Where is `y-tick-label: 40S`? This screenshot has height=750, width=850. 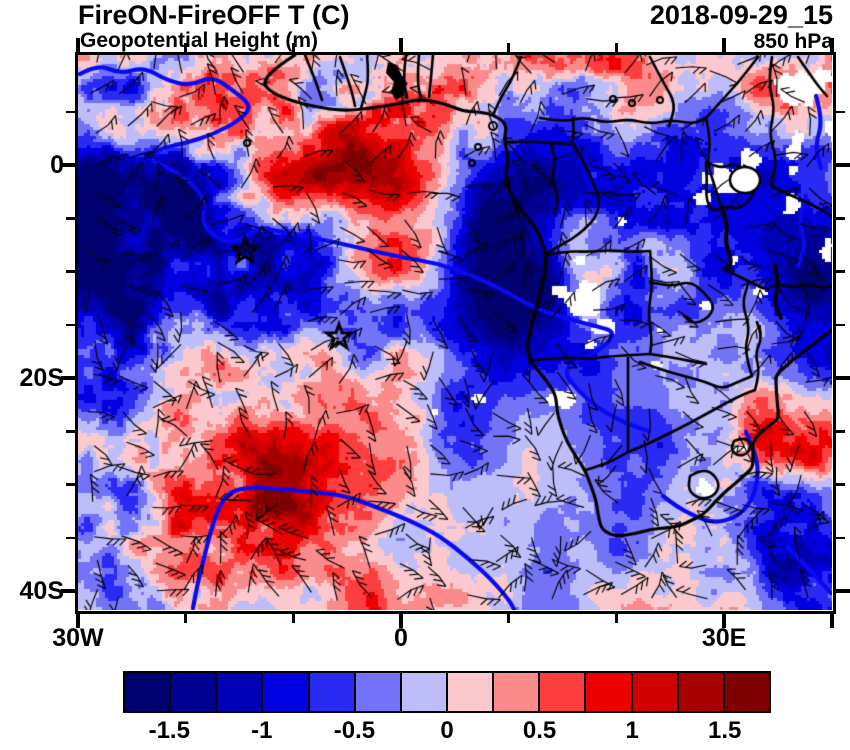
y-tick-label: 40S is located at coordinates (41, 591).